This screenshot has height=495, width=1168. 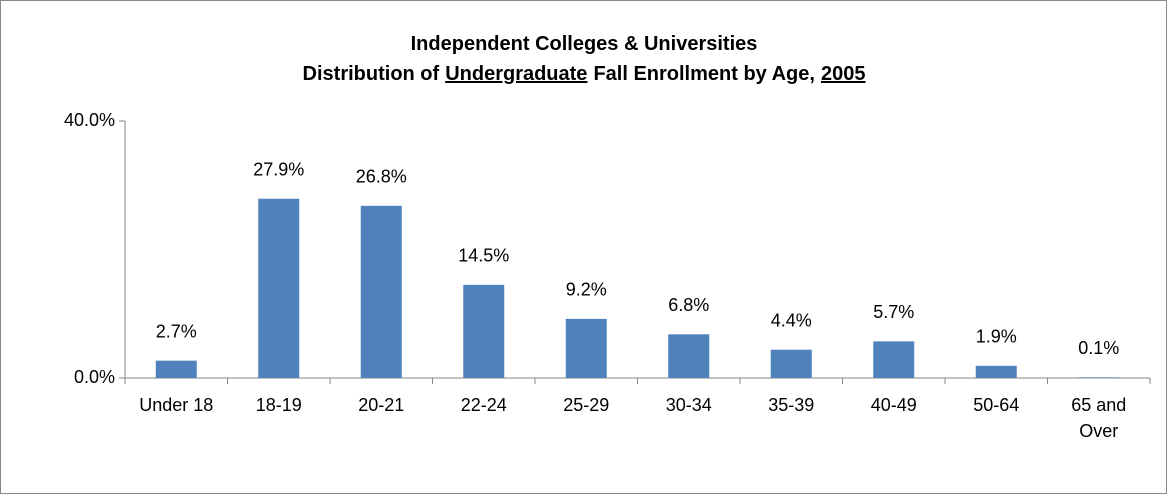 I want to click on y-tick-label: 0.0%, so click(x=94, y=377).